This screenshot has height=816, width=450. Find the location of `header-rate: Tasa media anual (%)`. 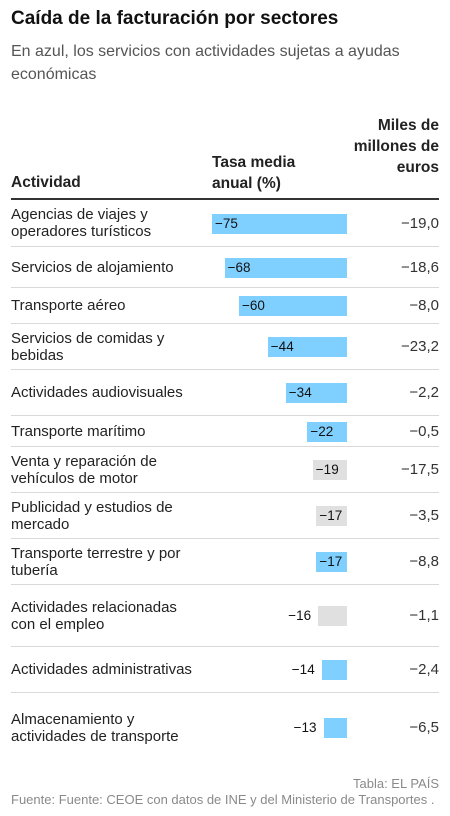

header-rate: Tasa media anual (%) is located at coordinates (254, 173).